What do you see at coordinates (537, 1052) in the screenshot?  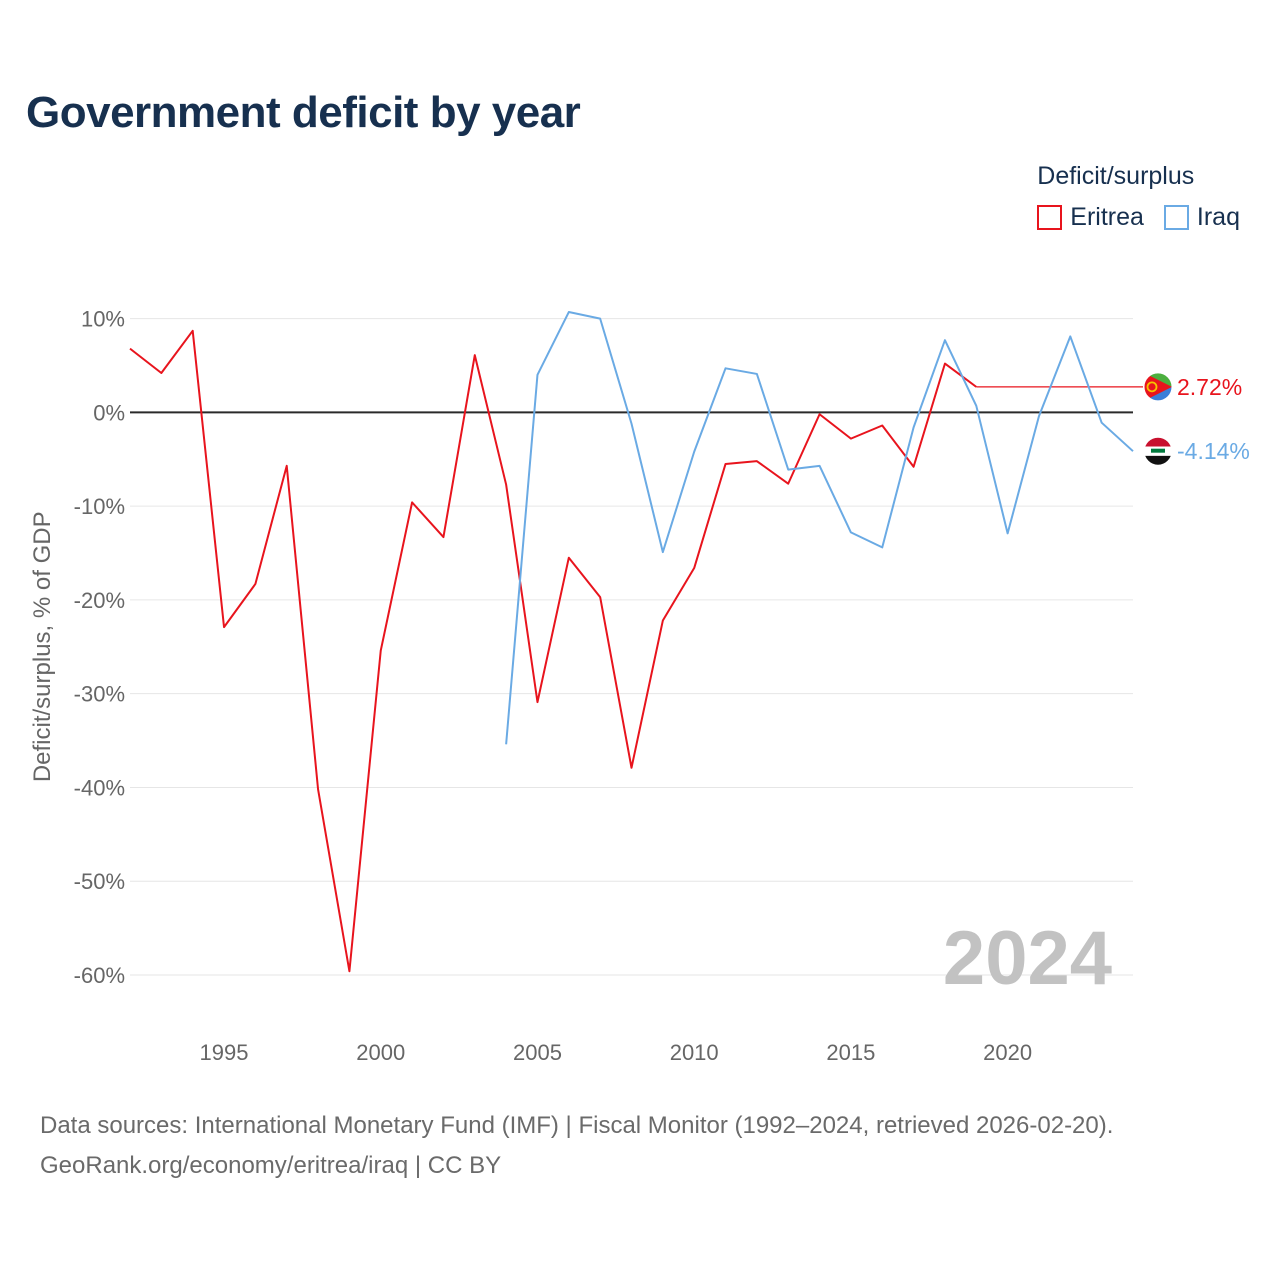 I see `x-tick-label: 2005` at bounding box center [537, 1052].